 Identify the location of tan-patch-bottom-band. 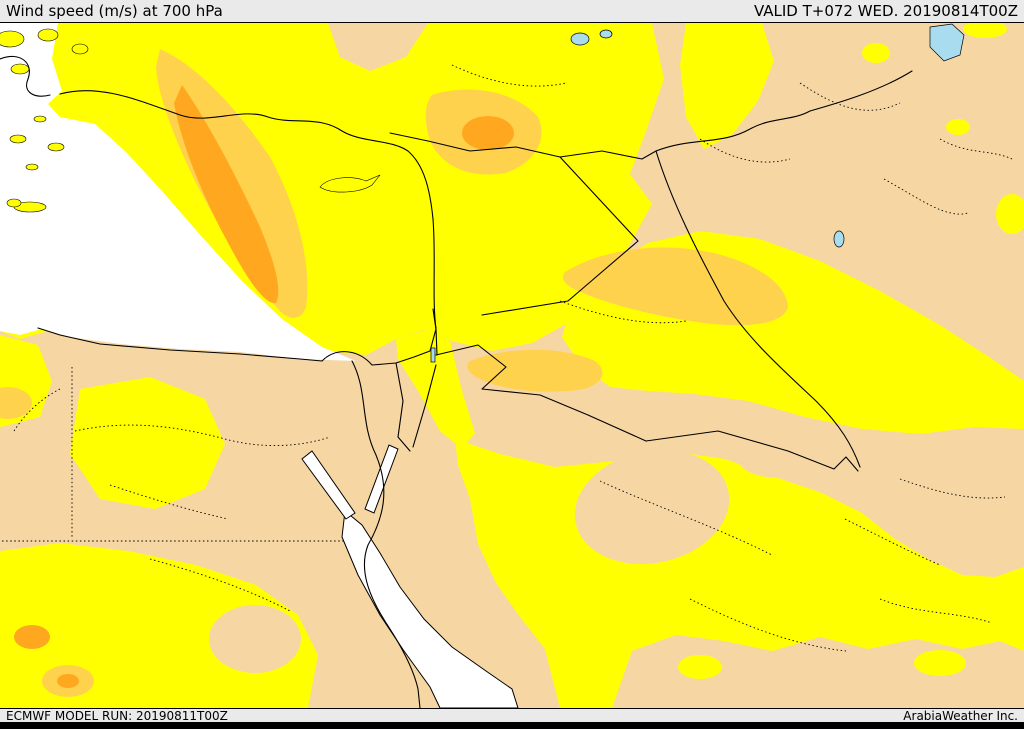
(818, 672).